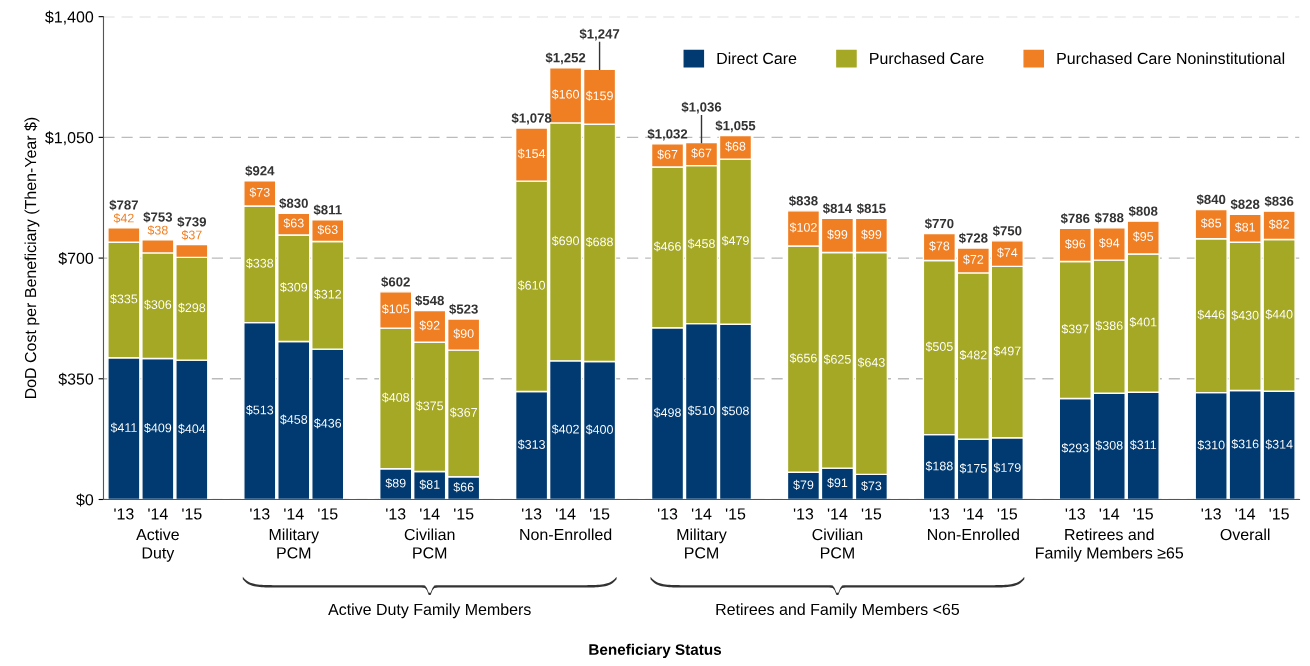 The height and width of the screenshot is (666, 1310). I want to click on data-label: $79, so click(803, 484).